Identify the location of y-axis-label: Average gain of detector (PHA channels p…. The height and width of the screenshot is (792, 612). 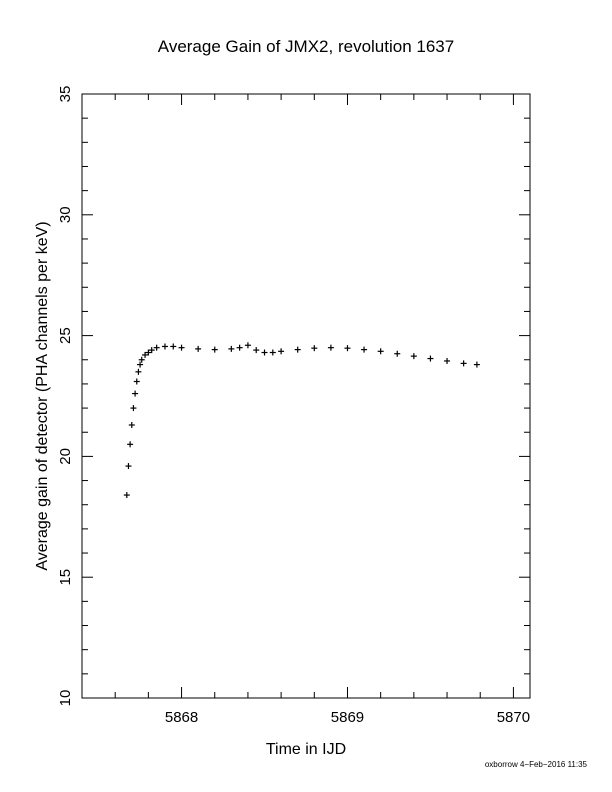
(42, 395).